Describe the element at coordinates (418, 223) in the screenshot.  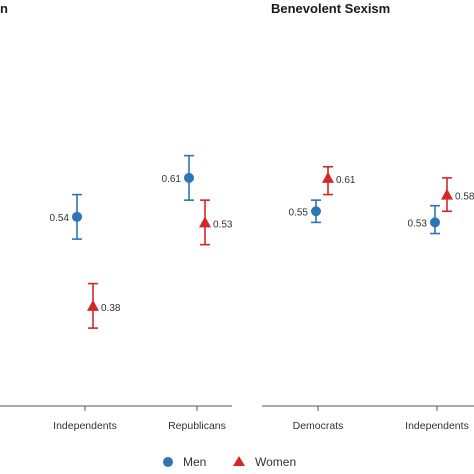
I see `data-label-men-1-1: 0.53` at that location.